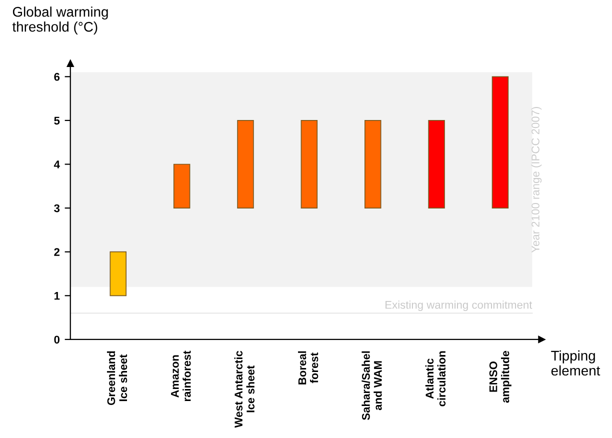  Describe the element at coordinates (57, 252) in the screenshot. I see `y-tick-label: 2` at that location.